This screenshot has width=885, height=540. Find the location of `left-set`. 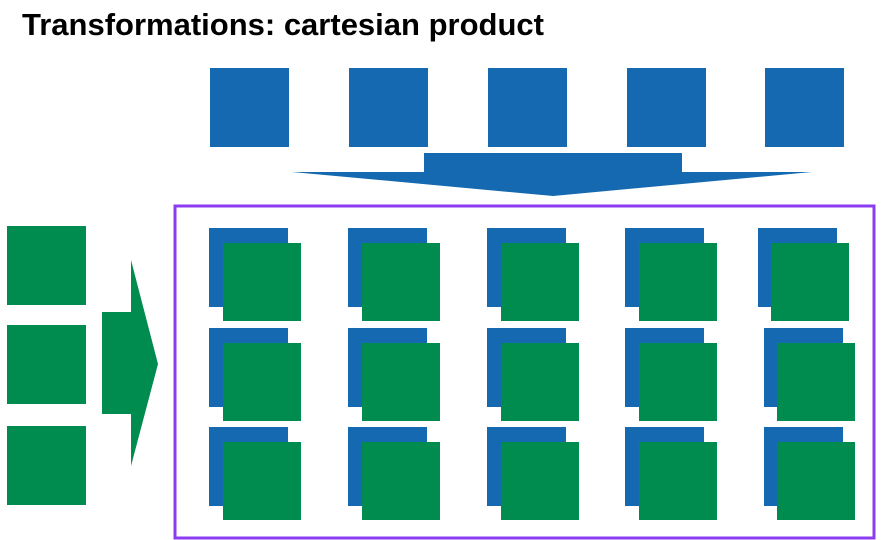

left-set is located at coordinates (46, 365).